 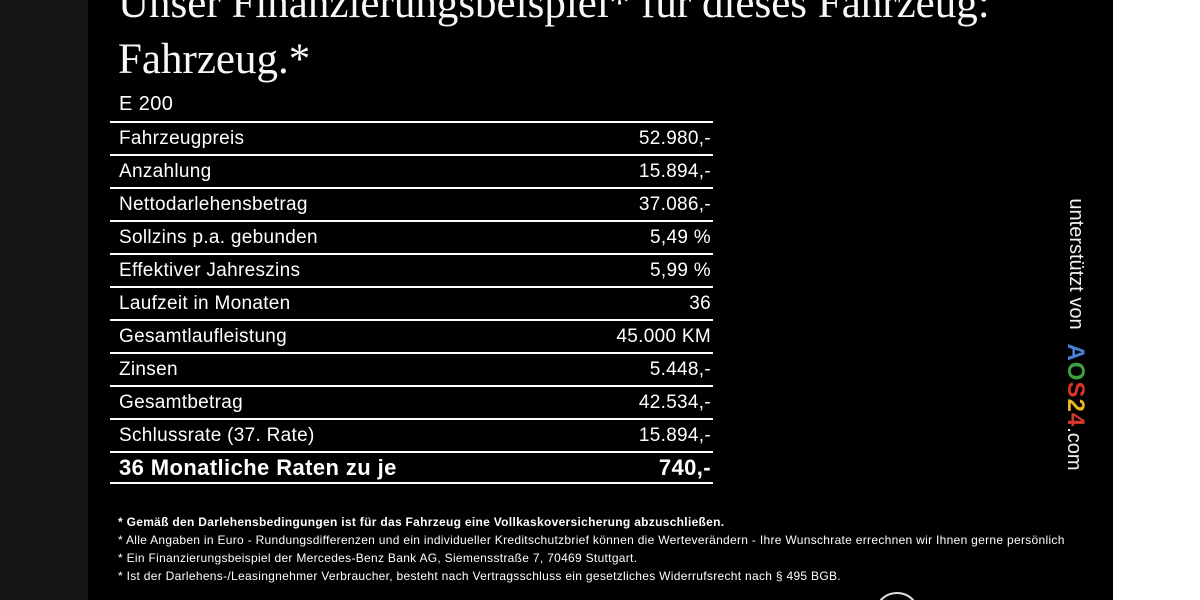 What do you see at coordinates (214, 59) in the screenshot?
I see `page-title-line2: Fahrzeug.*` at bounding box center [214, 59].